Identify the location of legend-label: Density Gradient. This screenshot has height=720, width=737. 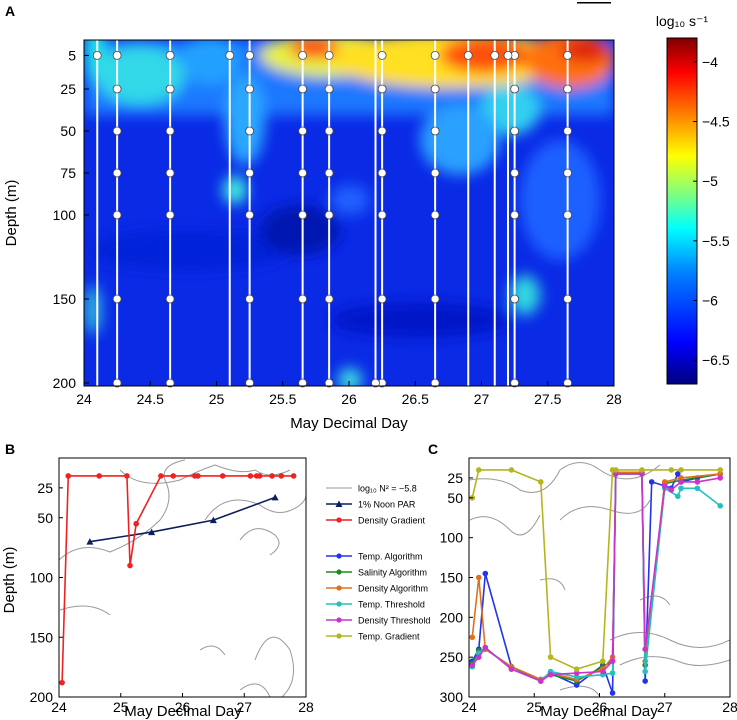
(392, 521).